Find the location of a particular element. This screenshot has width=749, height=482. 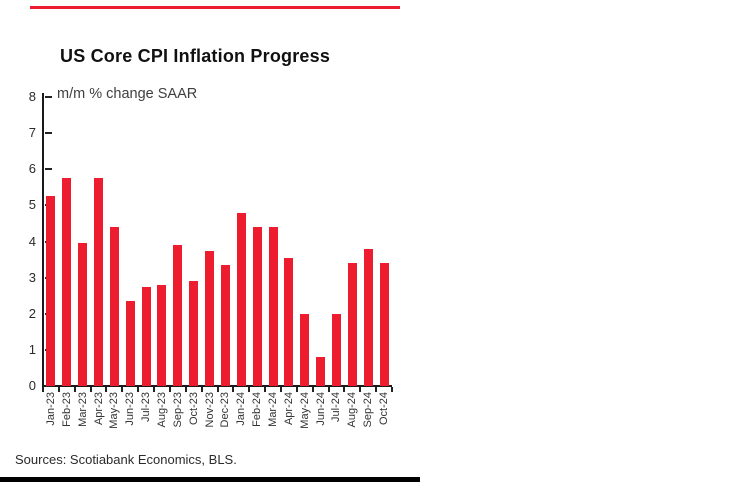

x-axis-tick-label: Jan-24 is located at coordinates (241, 409).